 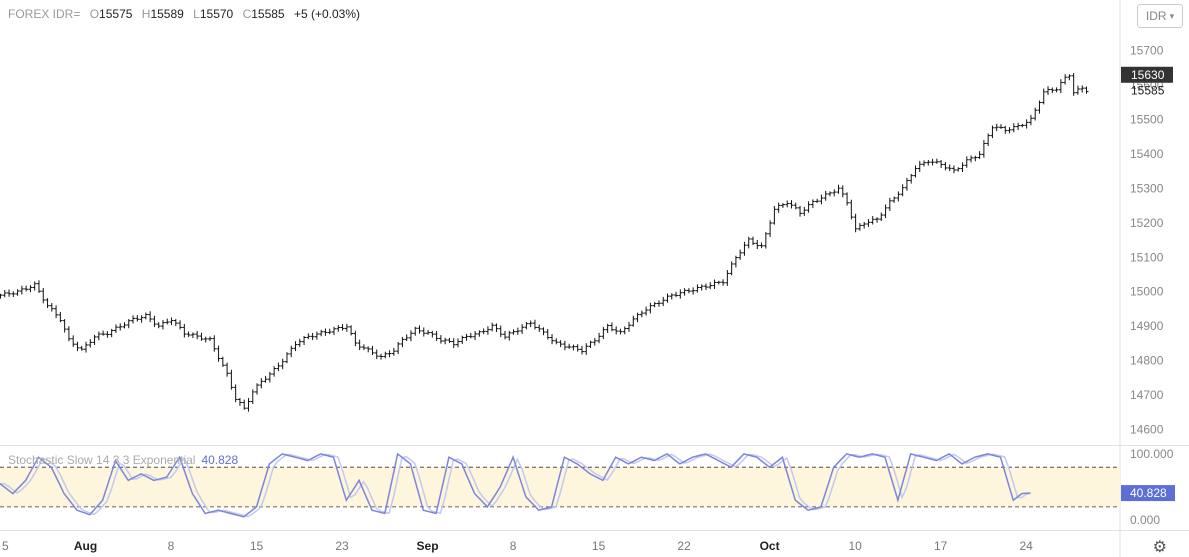 I want to click on price-tick-label: 15300, so click(x=1147, y=188).